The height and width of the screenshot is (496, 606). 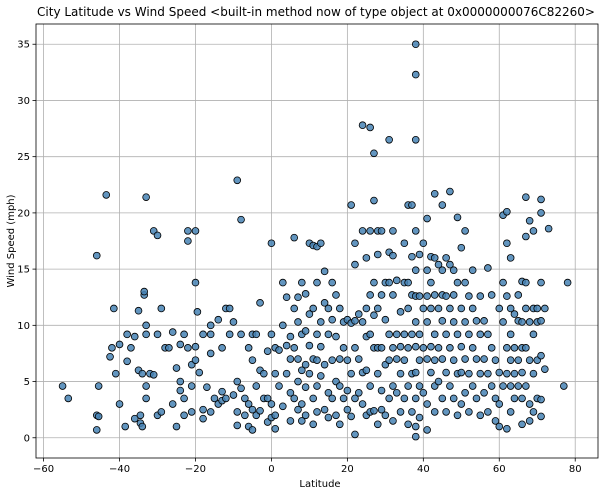 What do you see at coordinates (575, 469) in the screenshot?
I see `x-tick-label: 80` at bounding box center [575, 469].